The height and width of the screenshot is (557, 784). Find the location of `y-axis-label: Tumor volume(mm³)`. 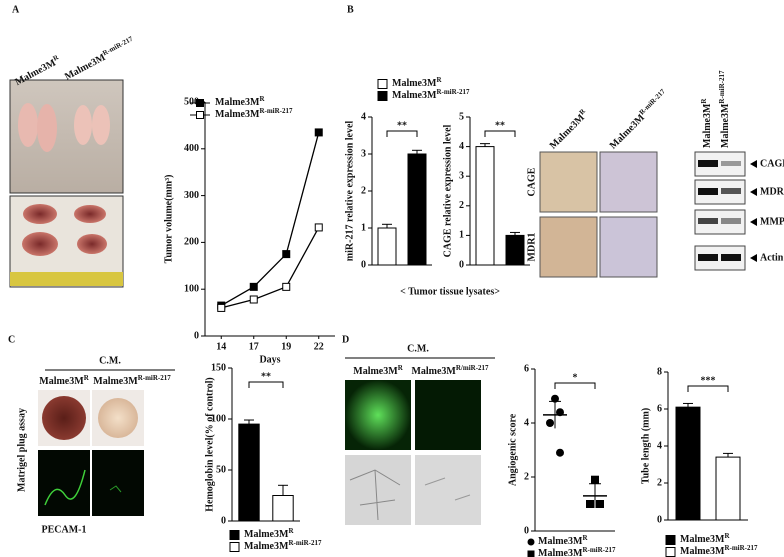

y-axis-label: Tumor volume(mm³) is located at coordinates (168, 219).